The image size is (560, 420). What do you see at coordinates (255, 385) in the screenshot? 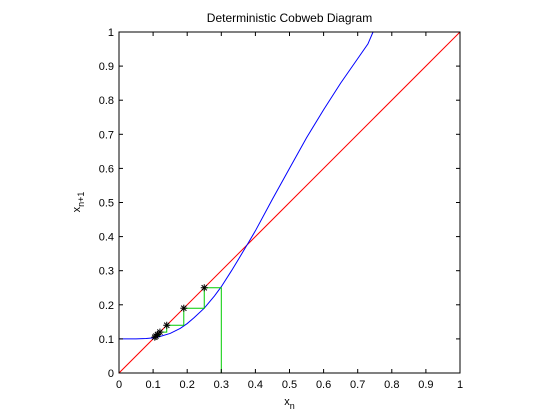
I see `x-tick-label: 0.4` at bounding box center [255, 385].